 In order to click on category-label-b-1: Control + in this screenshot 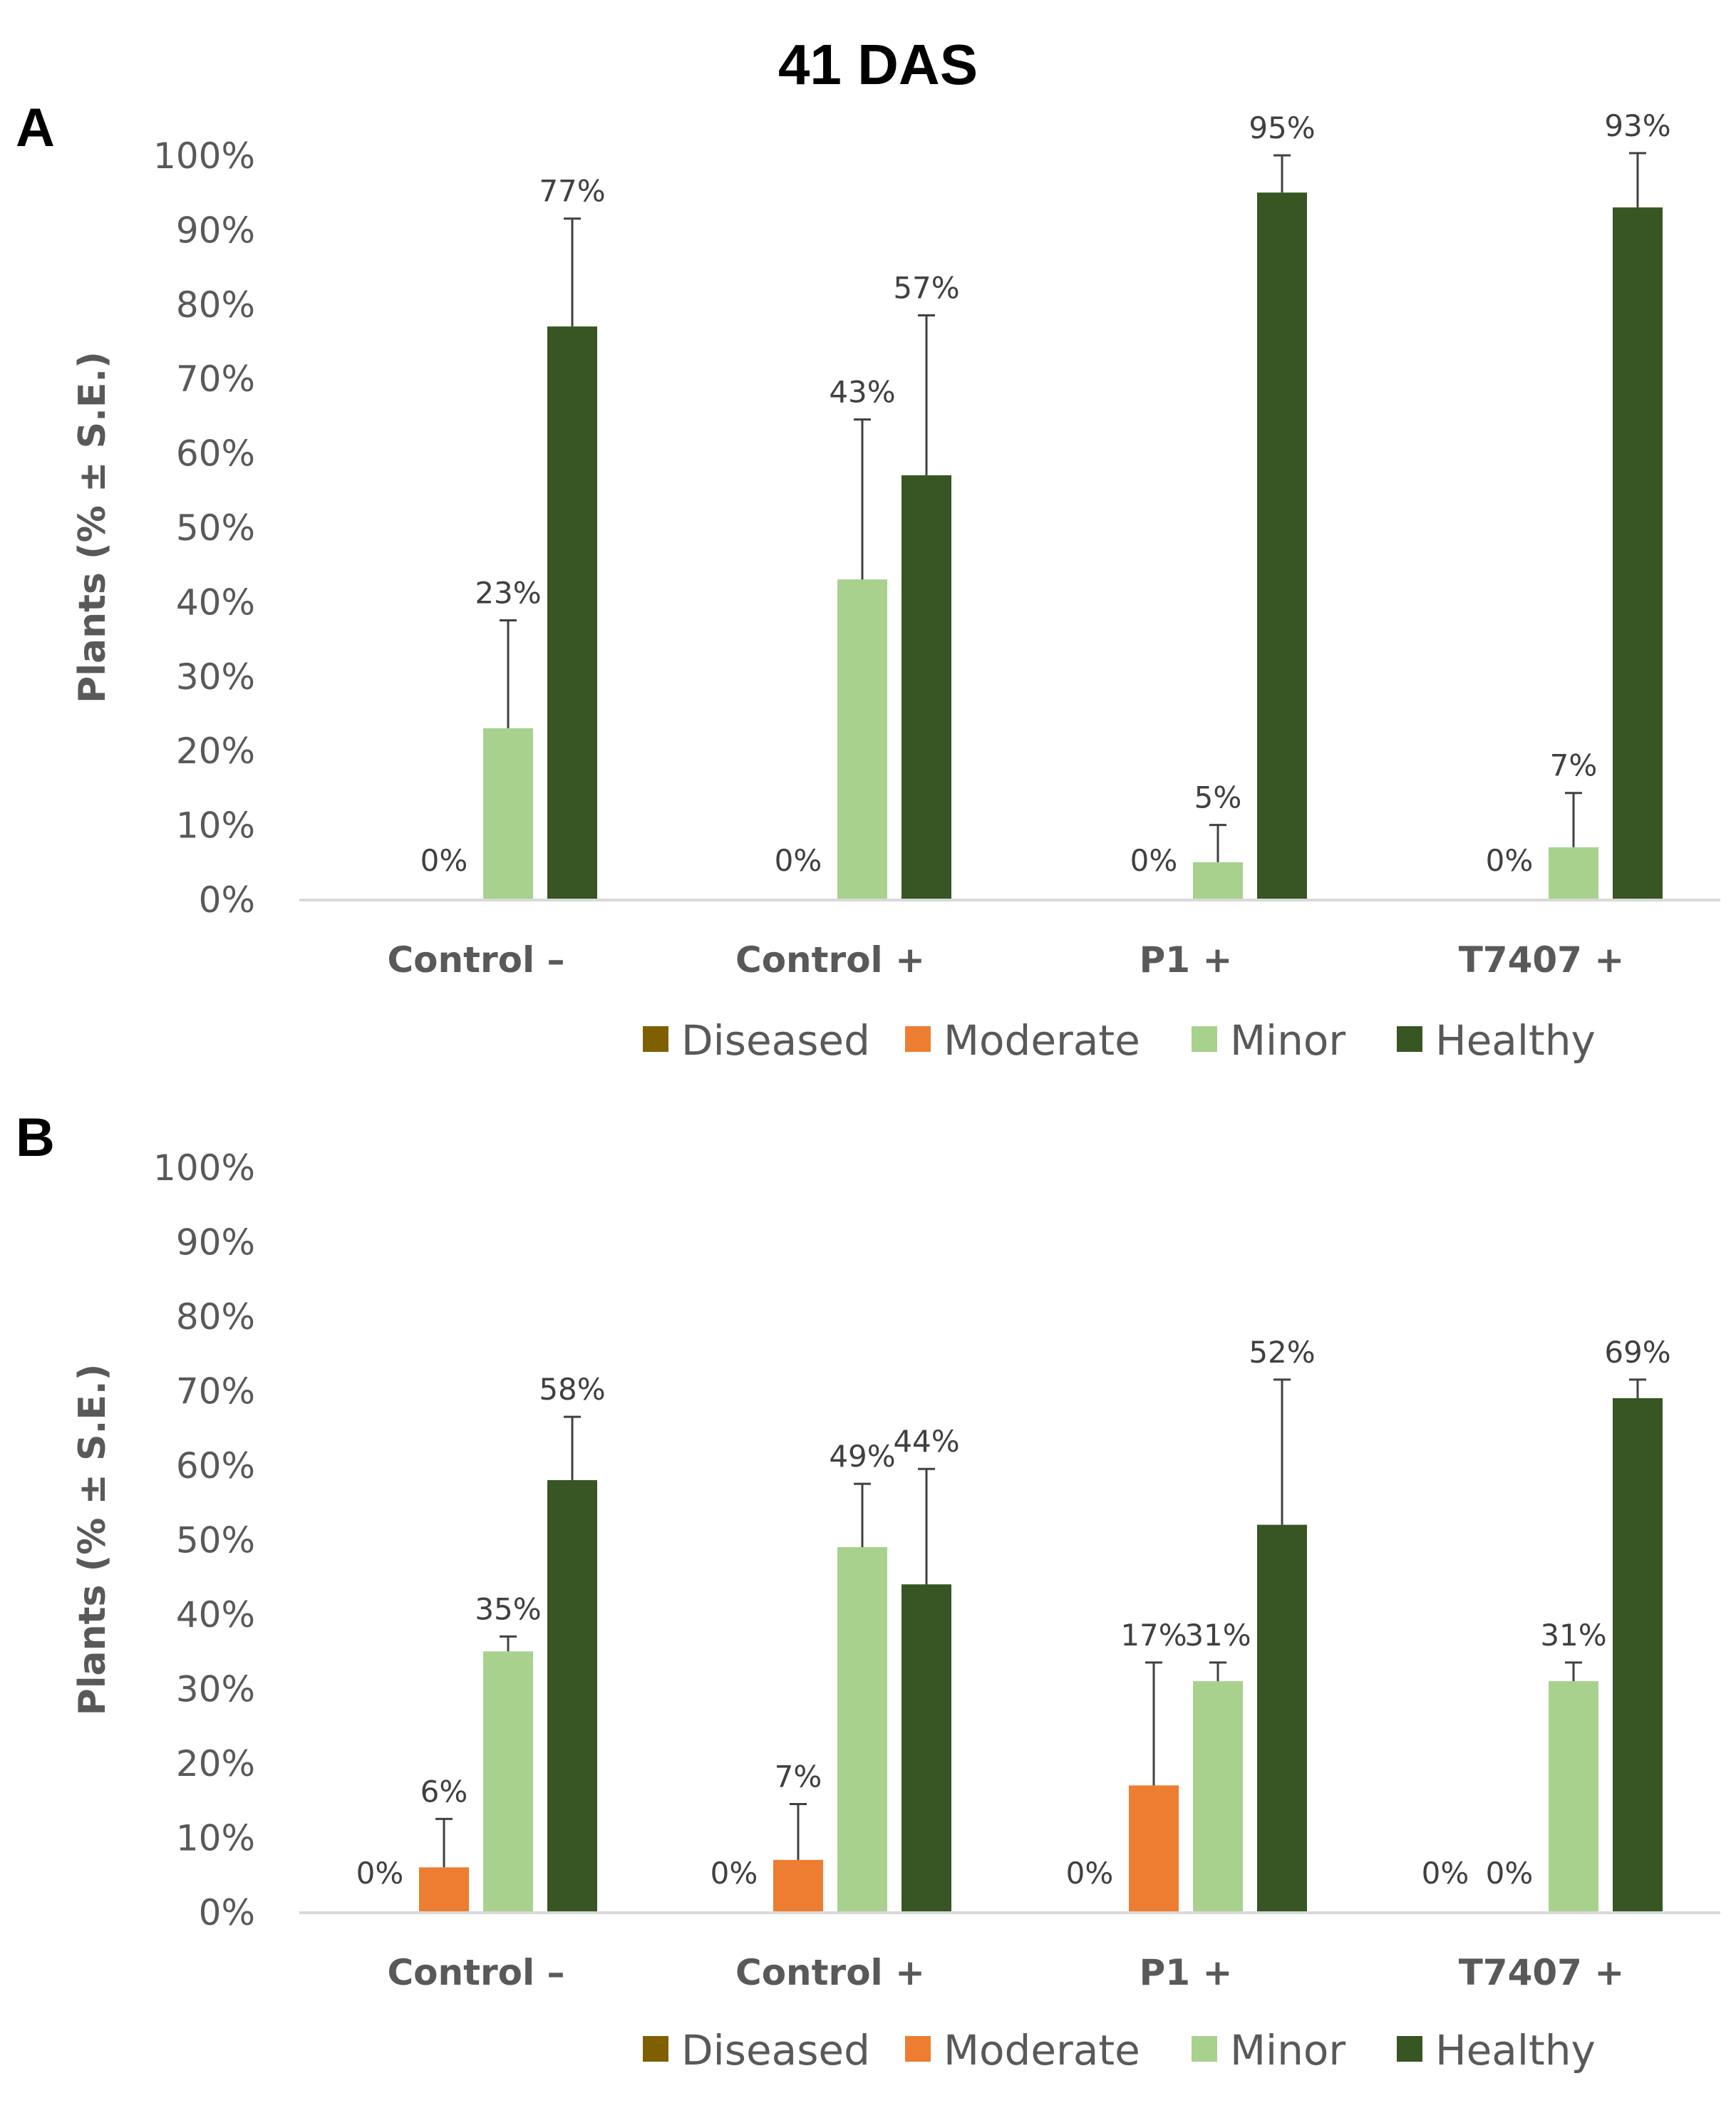, I will do `click(830, 1972)`.